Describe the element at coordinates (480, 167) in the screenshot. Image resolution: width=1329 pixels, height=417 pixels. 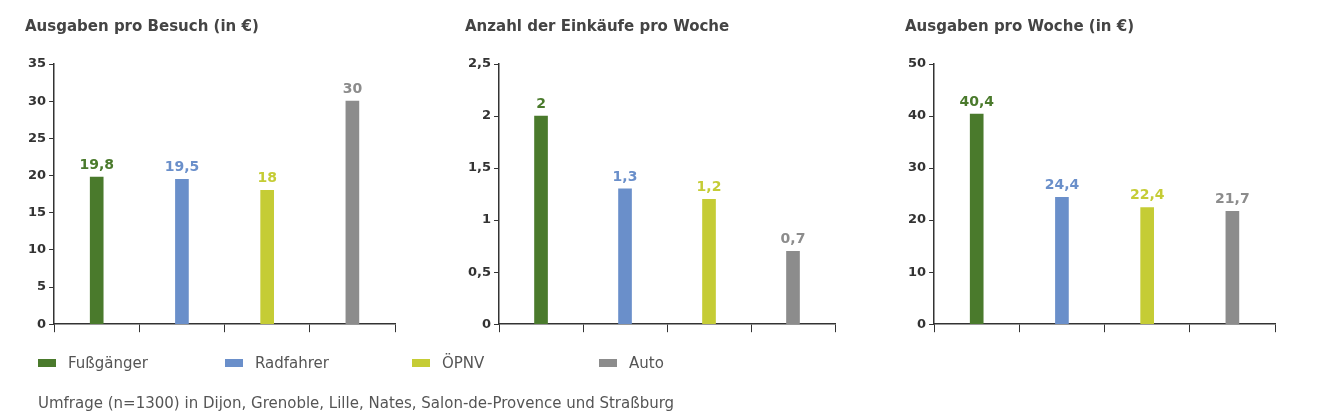
I see `y-tick-label: 1,5` at that location.